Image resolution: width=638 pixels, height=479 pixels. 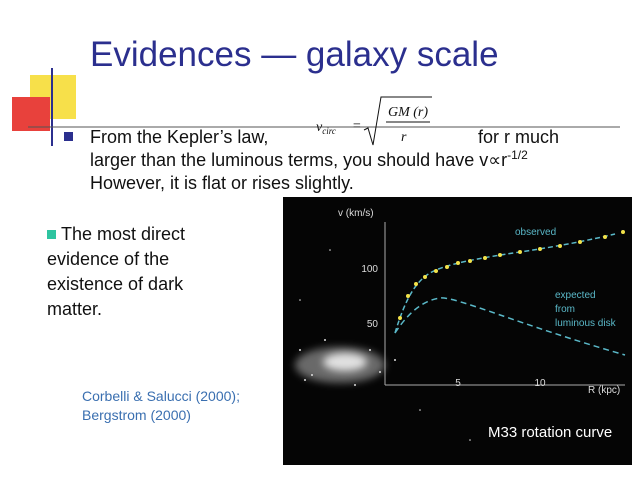 I want to click on formula-eq: =, so click(x=356, y=126).